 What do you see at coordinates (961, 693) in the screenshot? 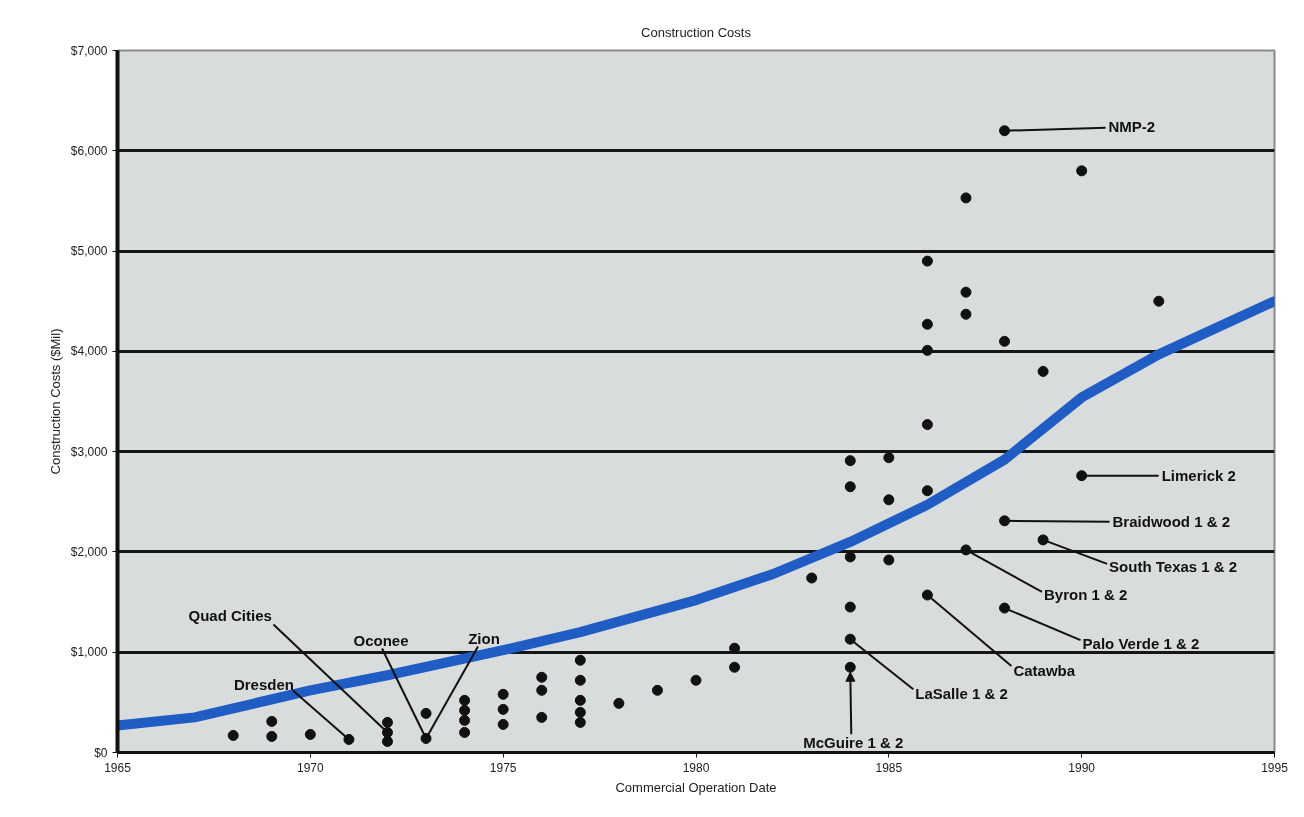
I see `annotation: LaSalle 1 & 2` at bounding box center [961, 693].